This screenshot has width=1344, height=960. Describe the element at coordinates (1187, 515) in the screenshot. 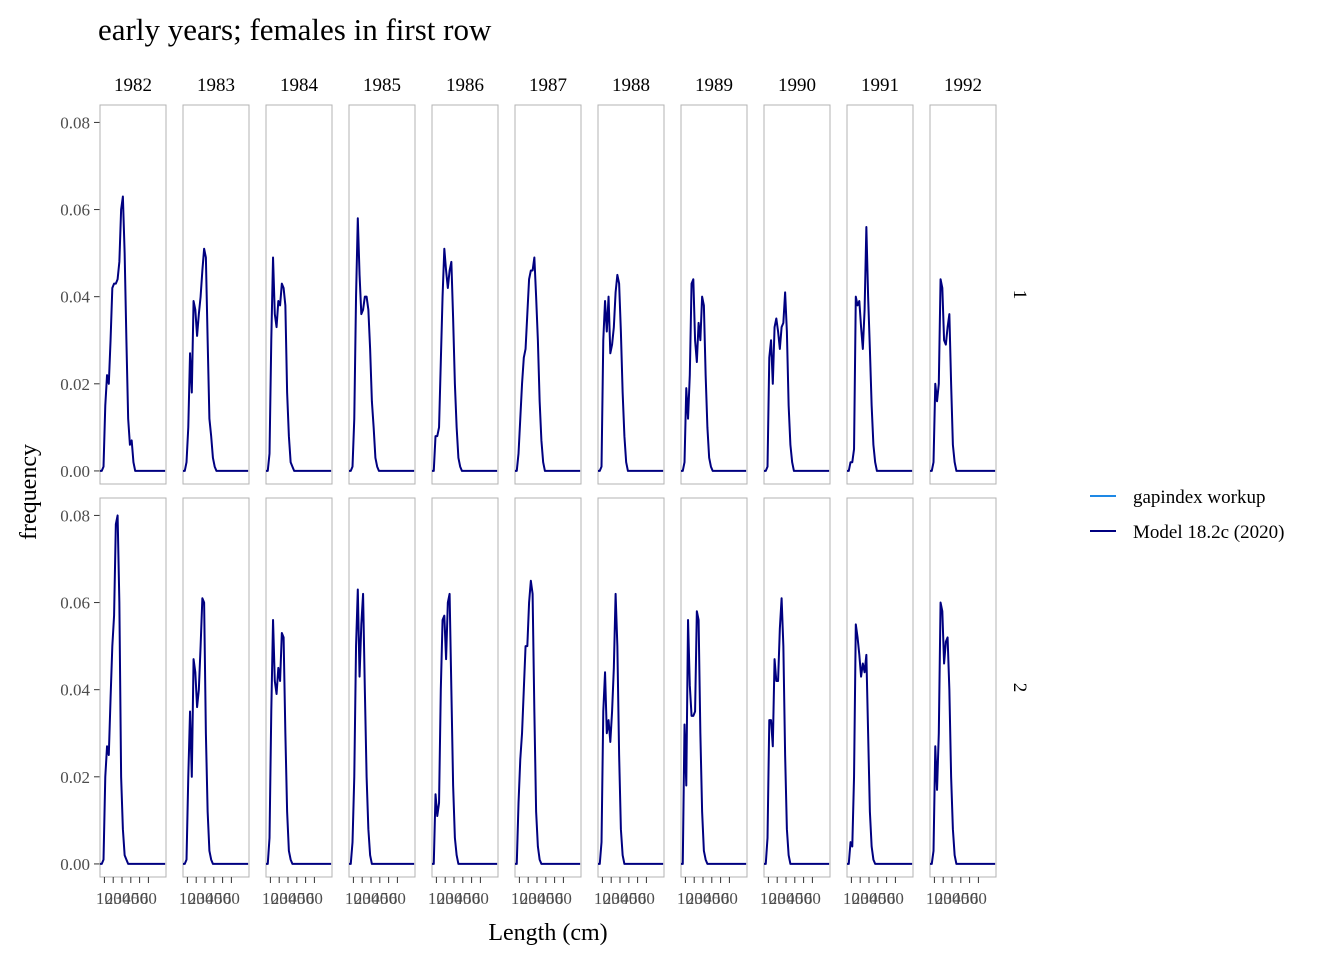

I see `legend: gapindex workup Model 18.2c (2020)` at that location.